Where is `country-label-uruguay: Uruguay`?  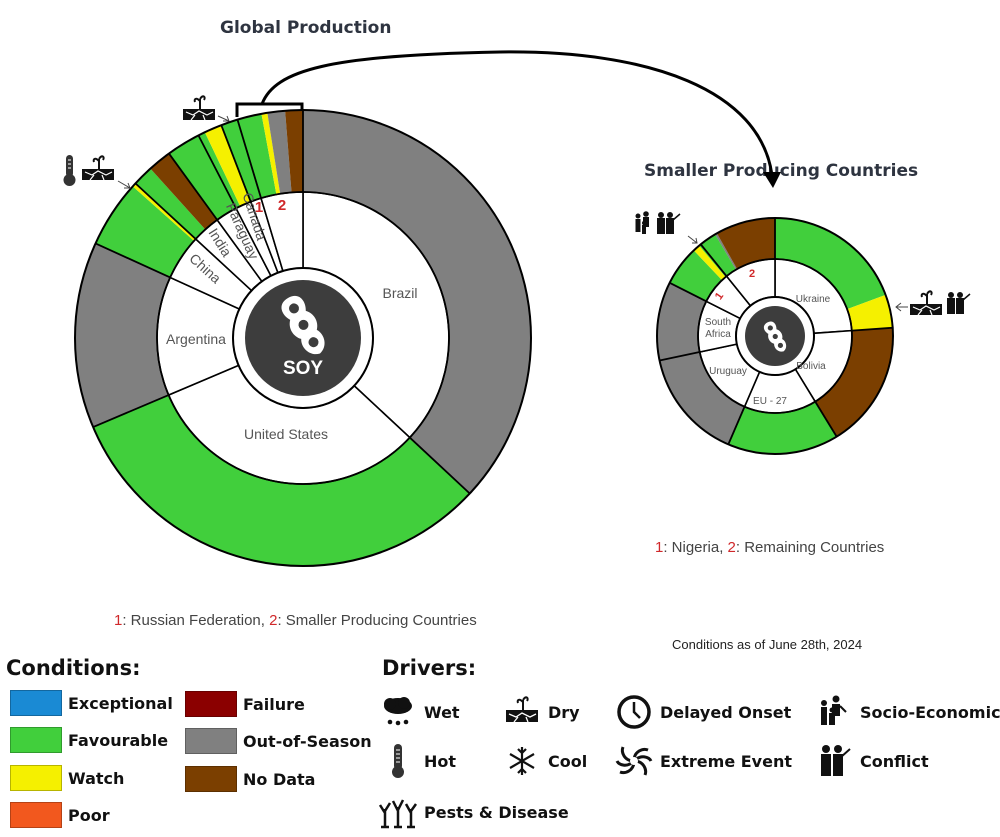 country-label-uruguay: Uruguay is located at coordinates (728, 371).